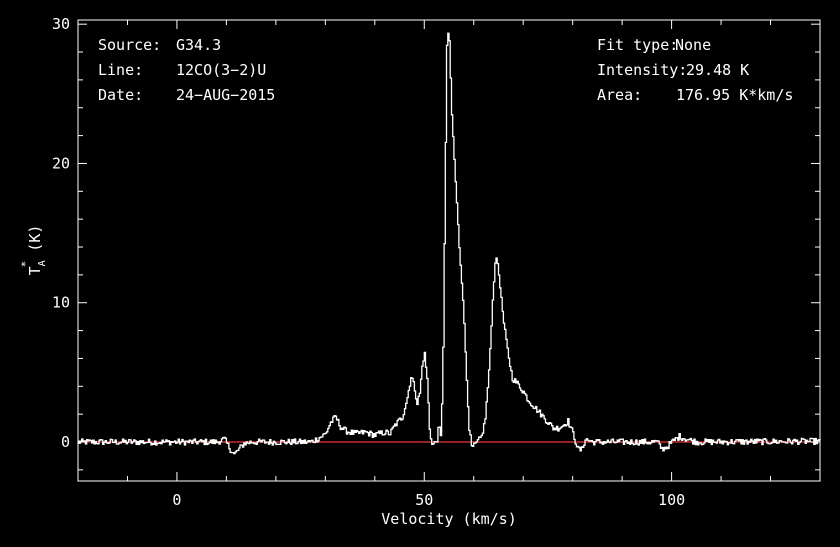 The width and height of the screenshot is (840, 547). What do you see at coordinates (35, 270) in the screenshot?
I see `y-axis-label-main: T` at bounding box center [35, 270].